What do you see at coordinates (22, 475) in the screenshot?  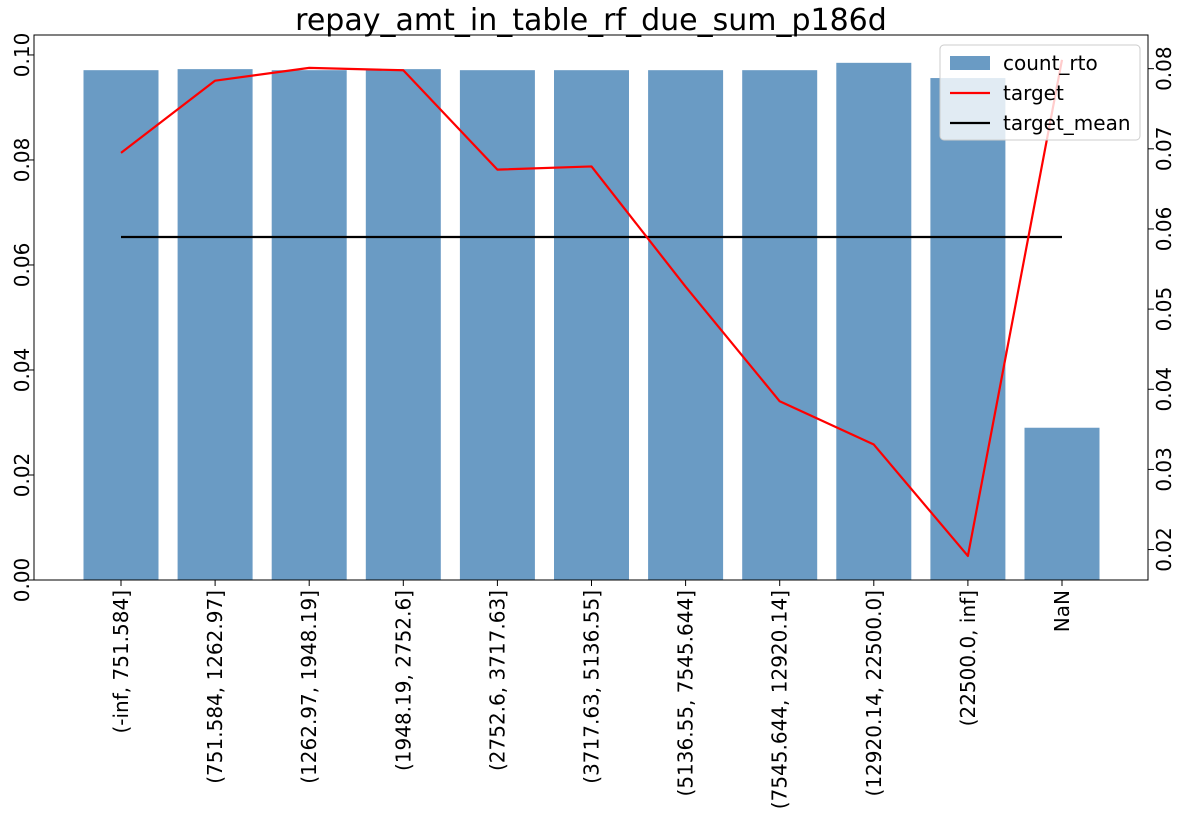 I see `left-tick-label: 0.02` at bounding box center [22, 475].